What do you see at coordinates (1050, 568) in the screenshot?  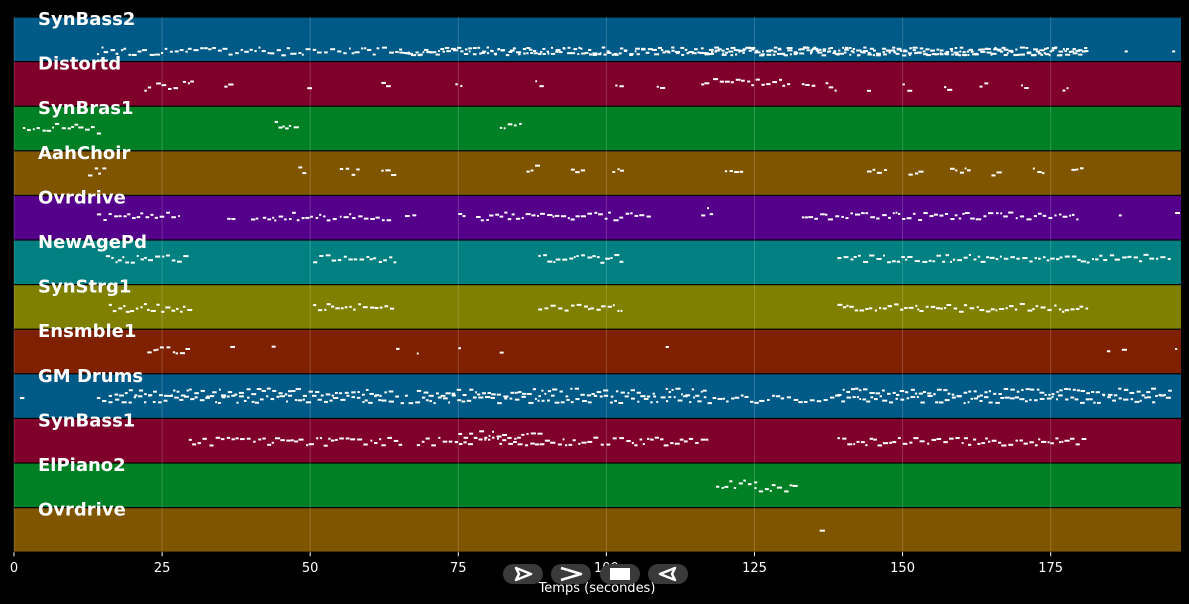 I see `x-tick-label: 175` at bounding box center [1050, 568].